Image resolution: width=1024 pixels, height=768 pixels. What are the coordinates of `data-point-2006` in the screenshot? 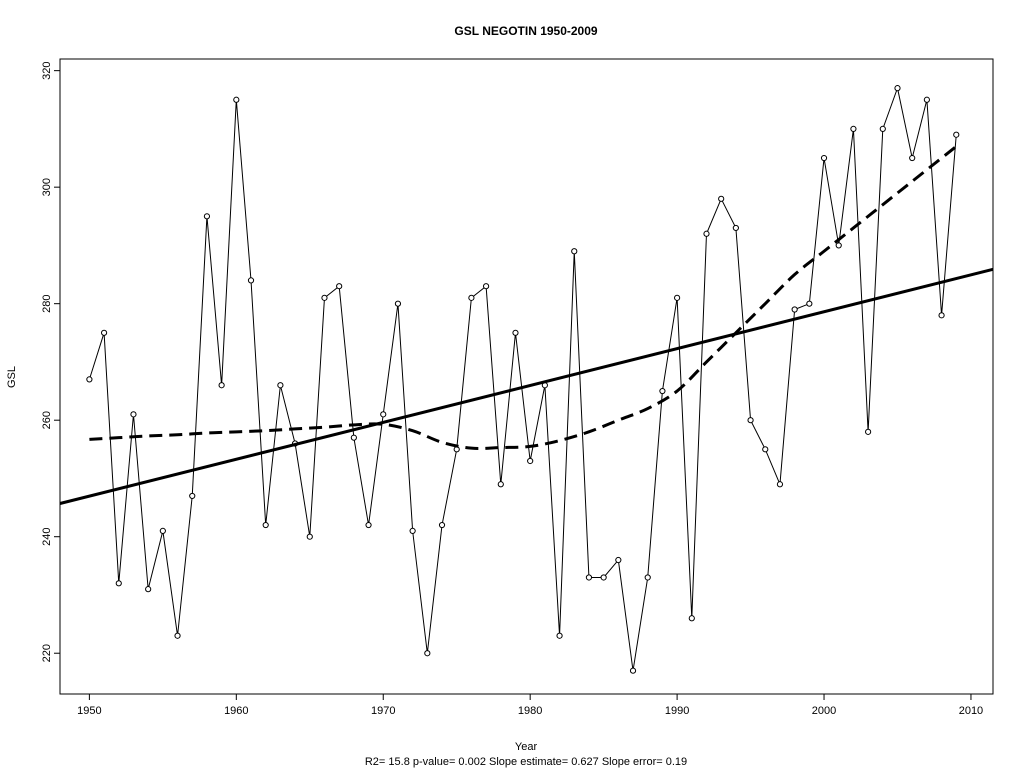 It's located at (912, 158).